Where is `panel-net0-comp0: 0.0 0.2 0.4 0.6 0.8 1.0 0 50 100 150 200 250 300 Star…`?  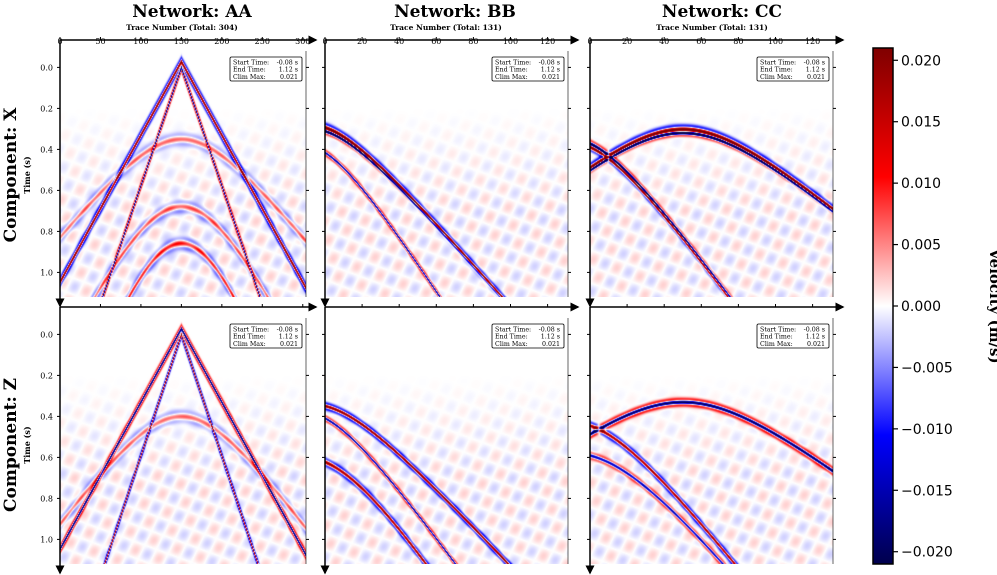 panel-net0-comp0: 0.0 0.2 0.4 0.6 0.8 1.0 0 50 100 150 200 250 300 Star… is located at coordinates (179, 171).